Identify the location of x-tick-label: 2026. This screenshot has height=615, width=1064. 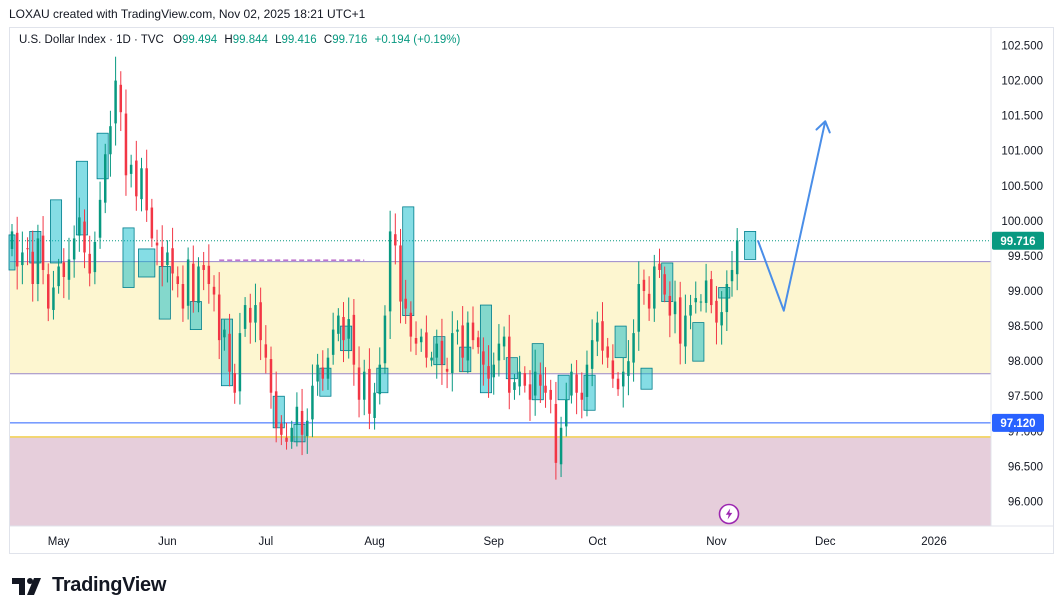
(934, 542).